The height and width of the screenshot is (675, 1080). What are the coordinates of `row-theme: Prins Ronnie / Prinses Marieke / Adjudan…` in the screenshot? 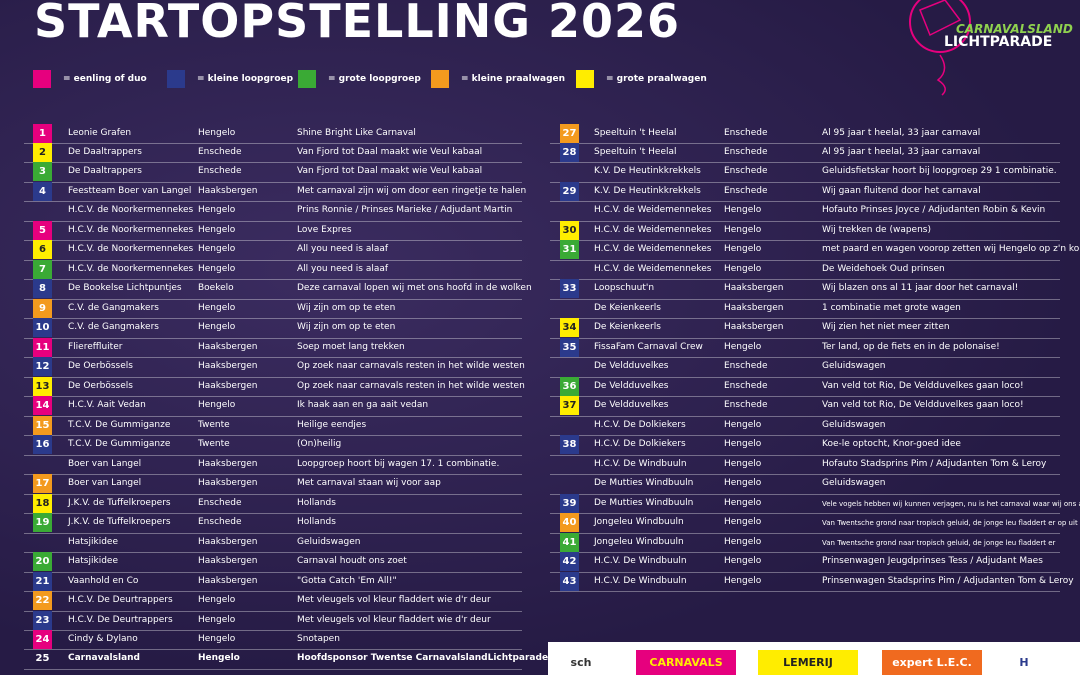 It's located at (405, 210).